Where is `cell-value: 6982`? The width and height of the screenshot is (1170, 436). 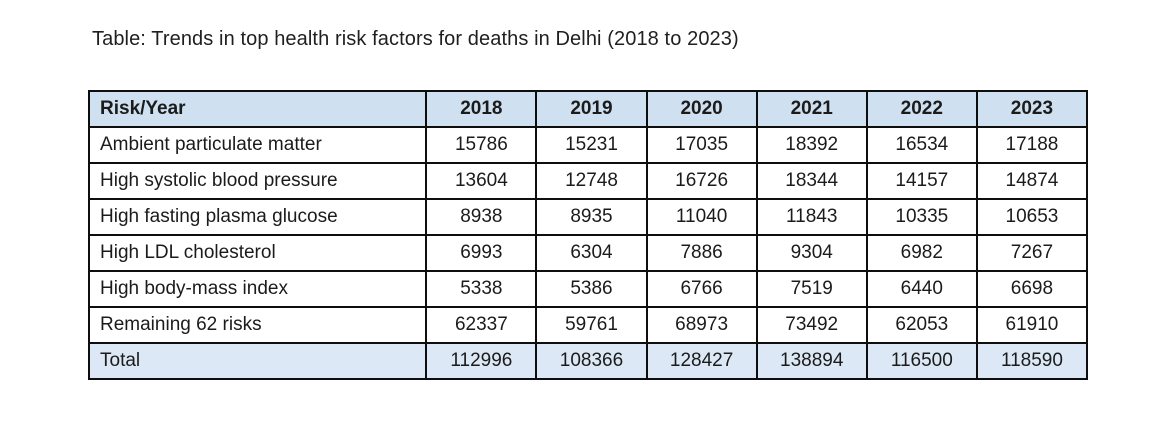
cell-value: 6982 is located at coordinates (921, 253).